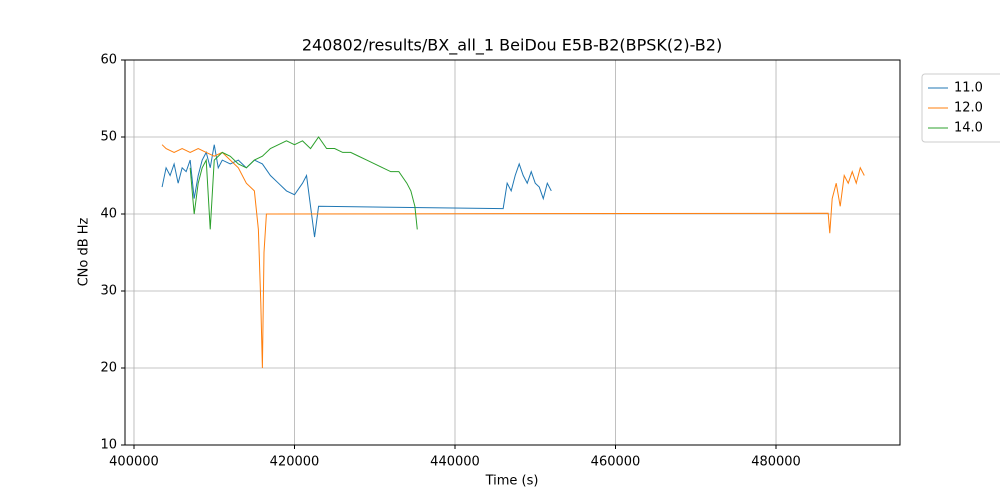  What do you see at coordinates (295, 462) in the screenshot?
I see `x-tick-label: 420000` at bounding box center [295, 462].